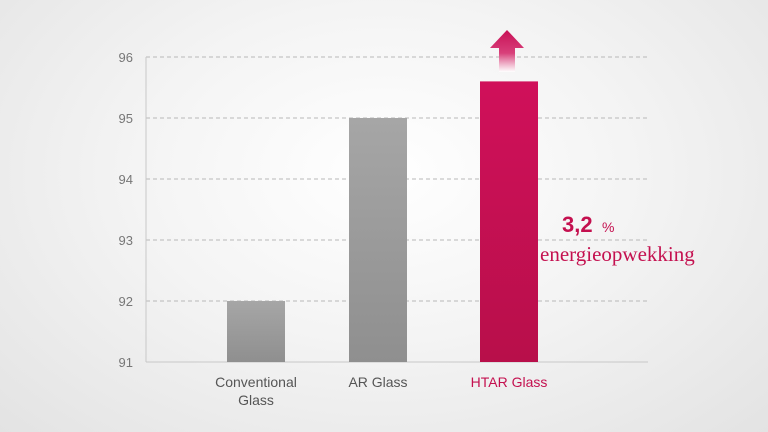 This screenshot has height=432, width=768. I want to click on bar-highlight, so click(509, 222).